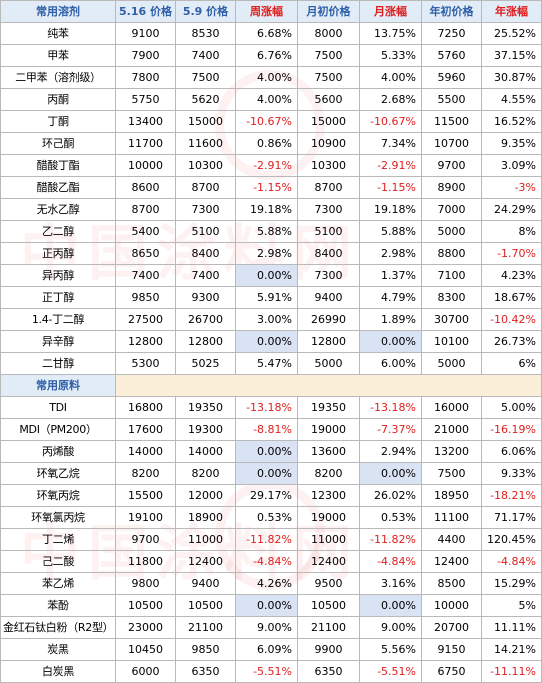 The width and height of the screenshot is (542, 683). What do you see at coordinates (511, 275) in the screenshot?
I see `year-change: 4.23%` at bounding box center [511, 275].